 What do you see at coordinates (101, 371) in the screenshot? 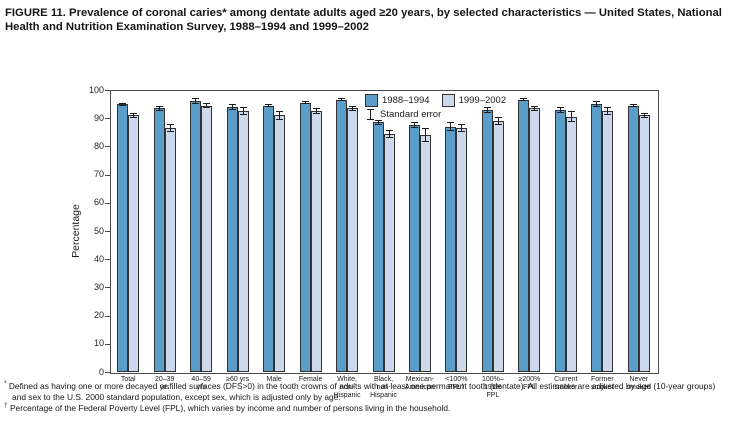
I see `y-tick-label: 0` at bounding box center [101, 371].